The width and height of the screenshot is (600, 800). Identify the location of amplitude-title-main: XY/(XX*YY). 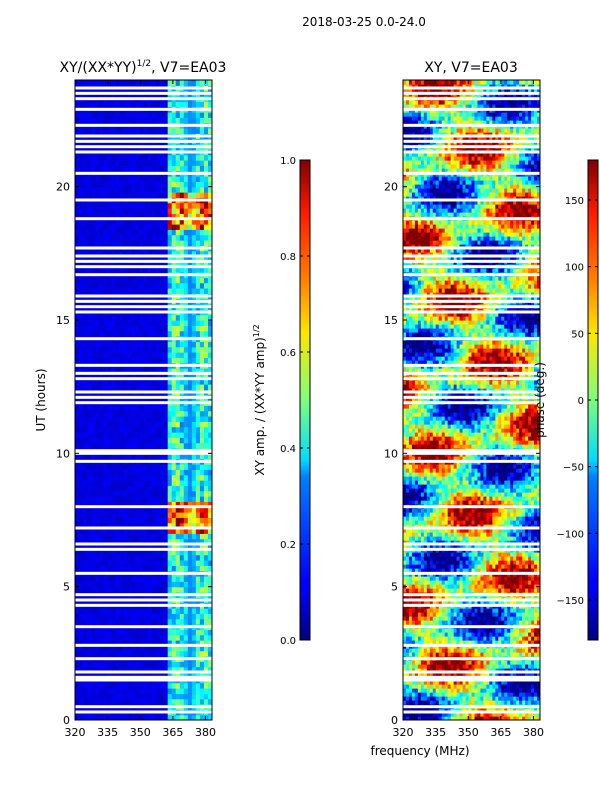
(98, 68).